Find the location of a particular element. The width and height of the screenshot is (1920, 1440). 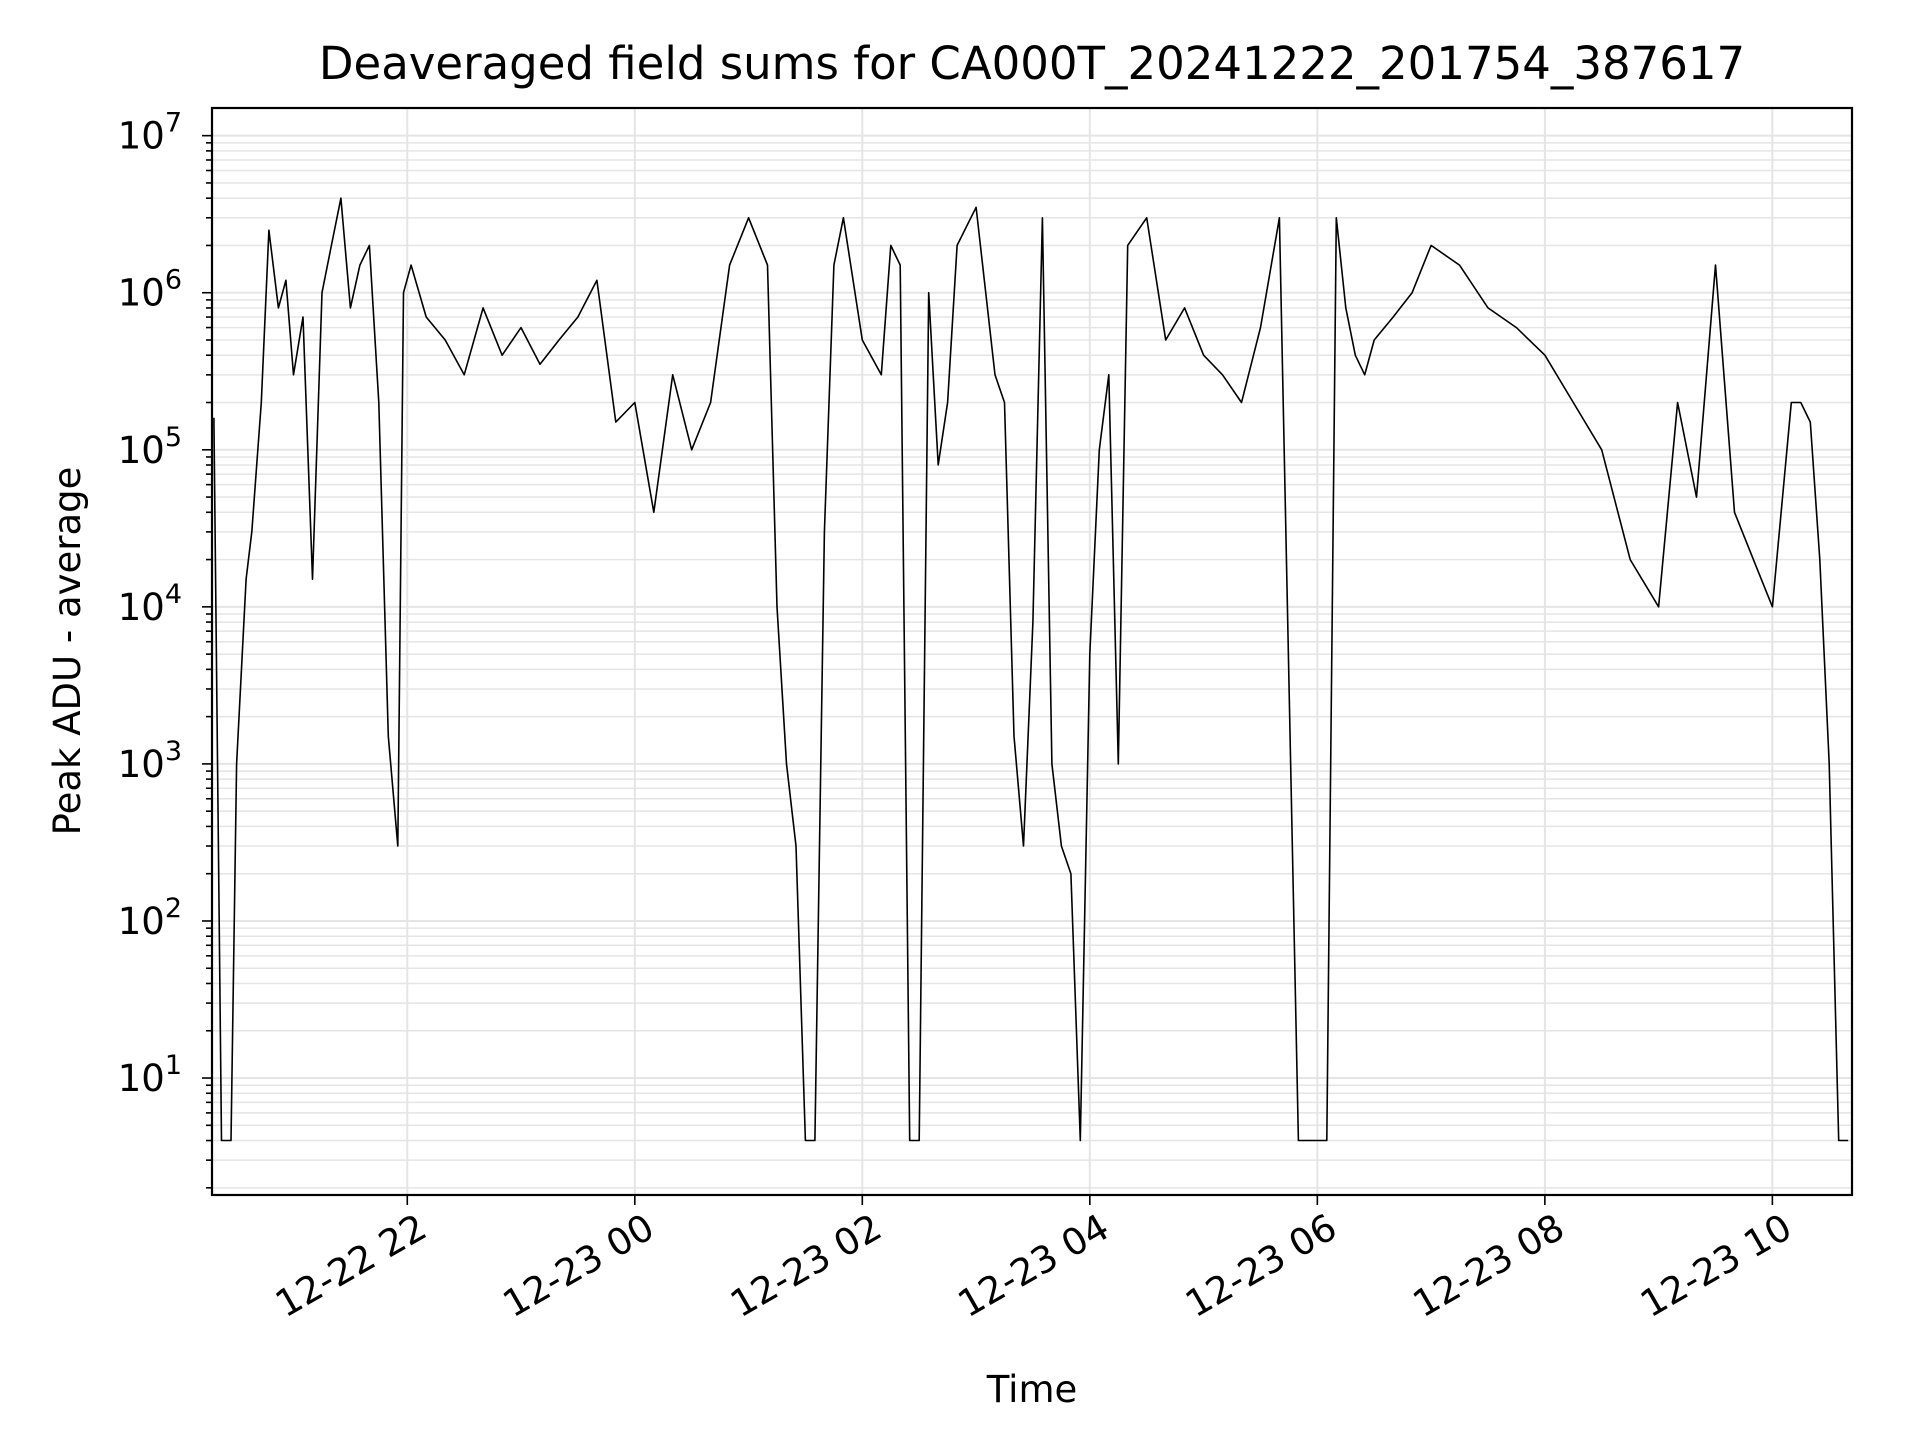

y-axis-ticks: 10¹ 10² 10³ 10⁴ 10⁵ 10⁶ 10⁷ is located at coordinates (165, 648).